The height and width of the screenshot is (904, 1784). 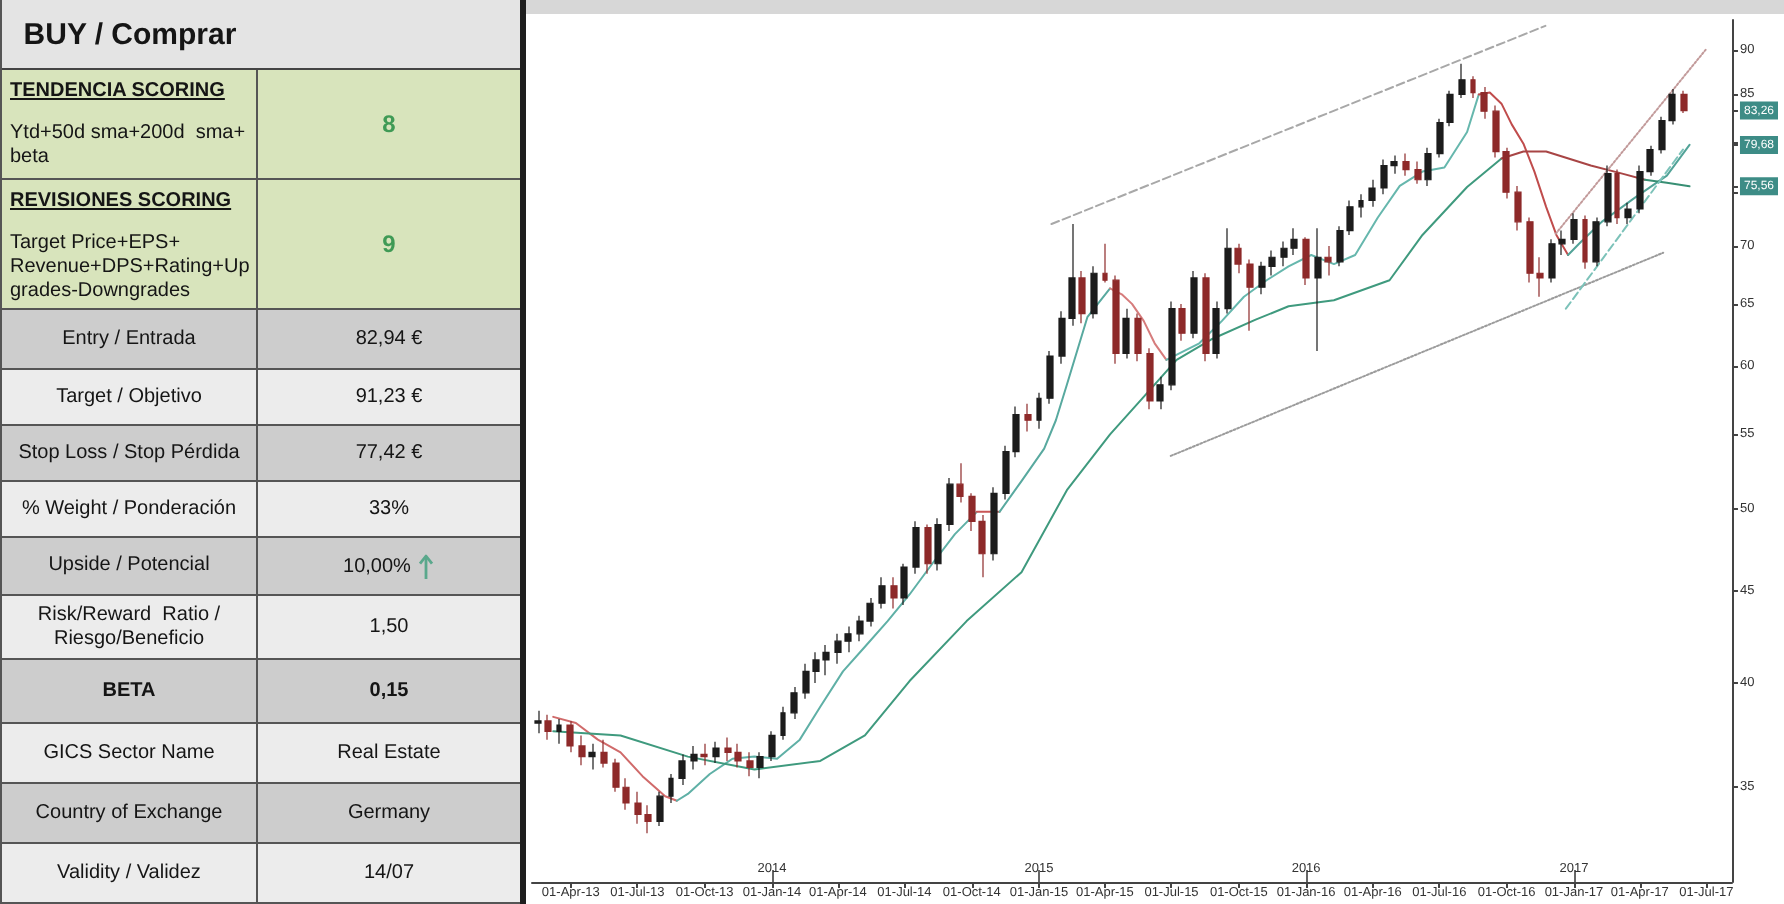 What do you see at coordinates (129, 339) in the screenshot?
I see `category-label: Entry / Entrada` at bounding box center [129, 339].